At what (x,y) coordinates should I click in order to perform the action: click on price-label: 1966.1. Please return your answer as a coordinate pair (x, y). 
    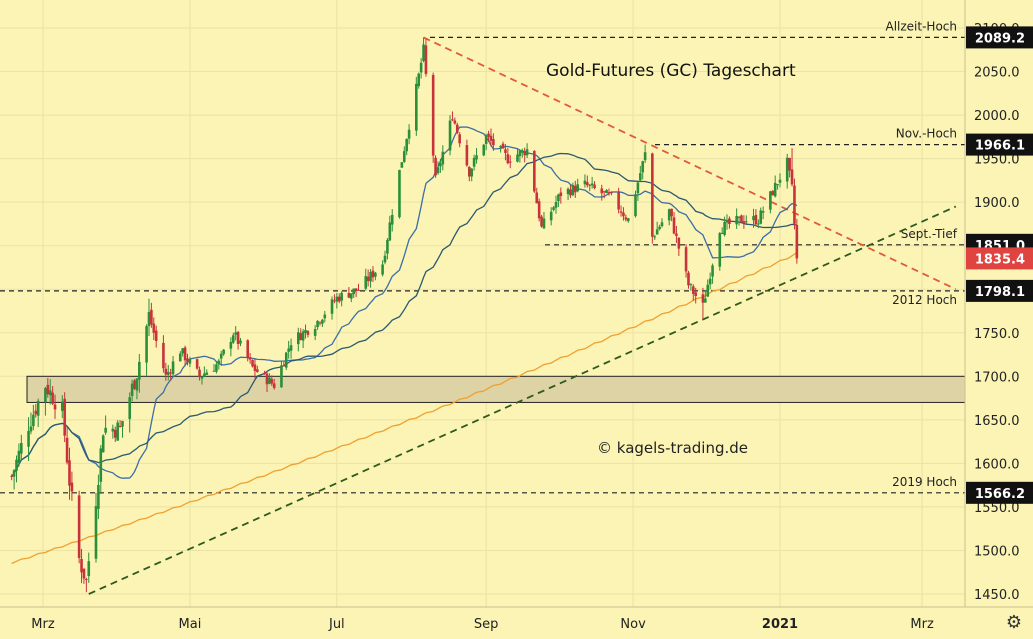
    Looking at the image, I should click on (1000, 146).